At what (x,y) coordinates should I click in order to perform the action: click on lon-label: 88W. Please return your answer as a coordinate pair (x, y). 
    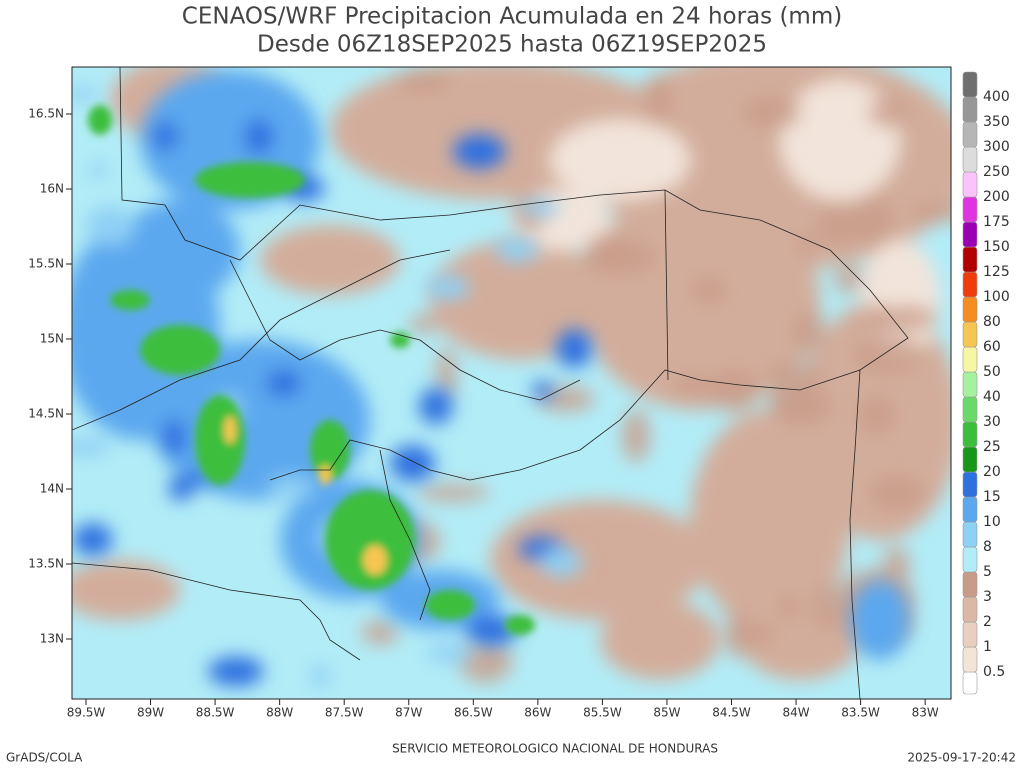
    Looking at the image, I should click on (279, 713).